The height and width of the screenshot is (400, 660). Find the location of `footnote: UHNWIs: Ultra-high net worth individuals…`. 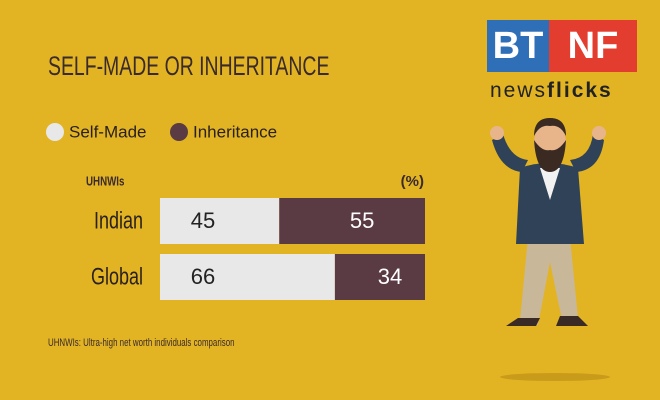

footnote: UHNWIs: Ultra-high net worth individuals… is located at coordinates (141, 343).